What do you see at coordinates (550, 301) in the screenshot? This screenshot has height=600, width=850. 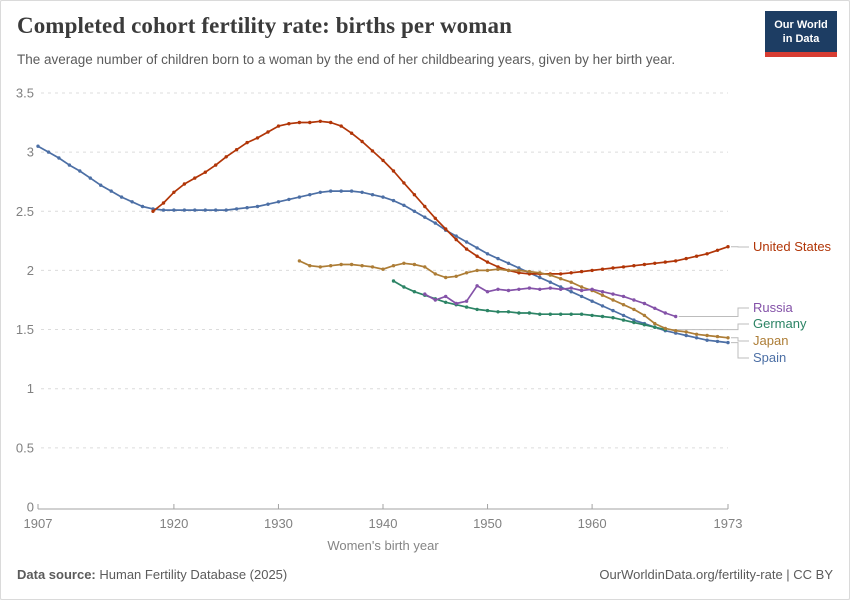 I see `series-markers-russia` at bounding box center [550, 301].